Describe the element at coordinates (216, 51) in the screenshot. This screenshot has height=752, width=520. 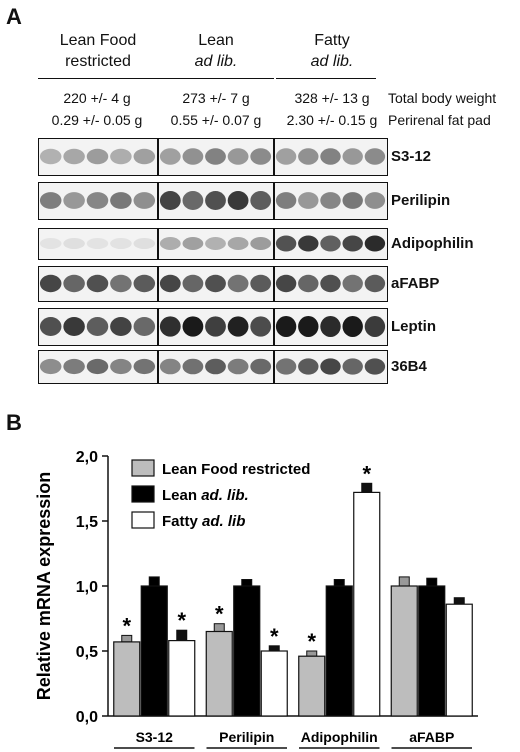
I see `group-header-lean-ad-lib: Lean ad lib.` at that location.